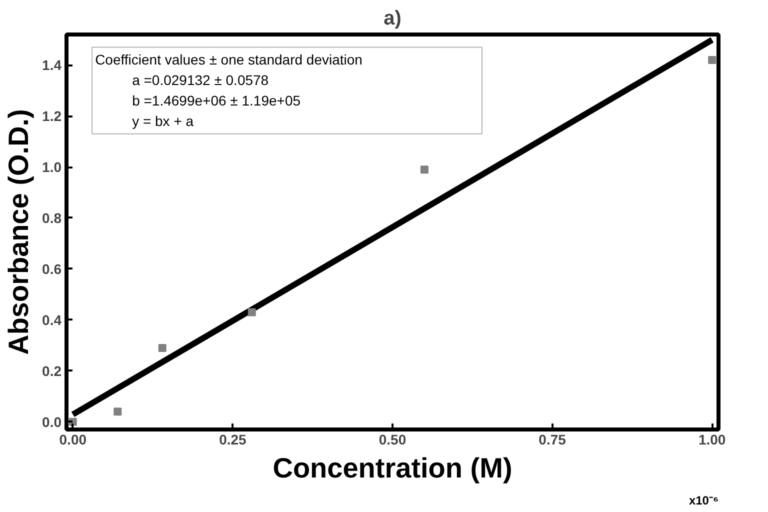 The image size is (768, 512). I want to click on y-tick-label: 1.4, so click(52, 65).